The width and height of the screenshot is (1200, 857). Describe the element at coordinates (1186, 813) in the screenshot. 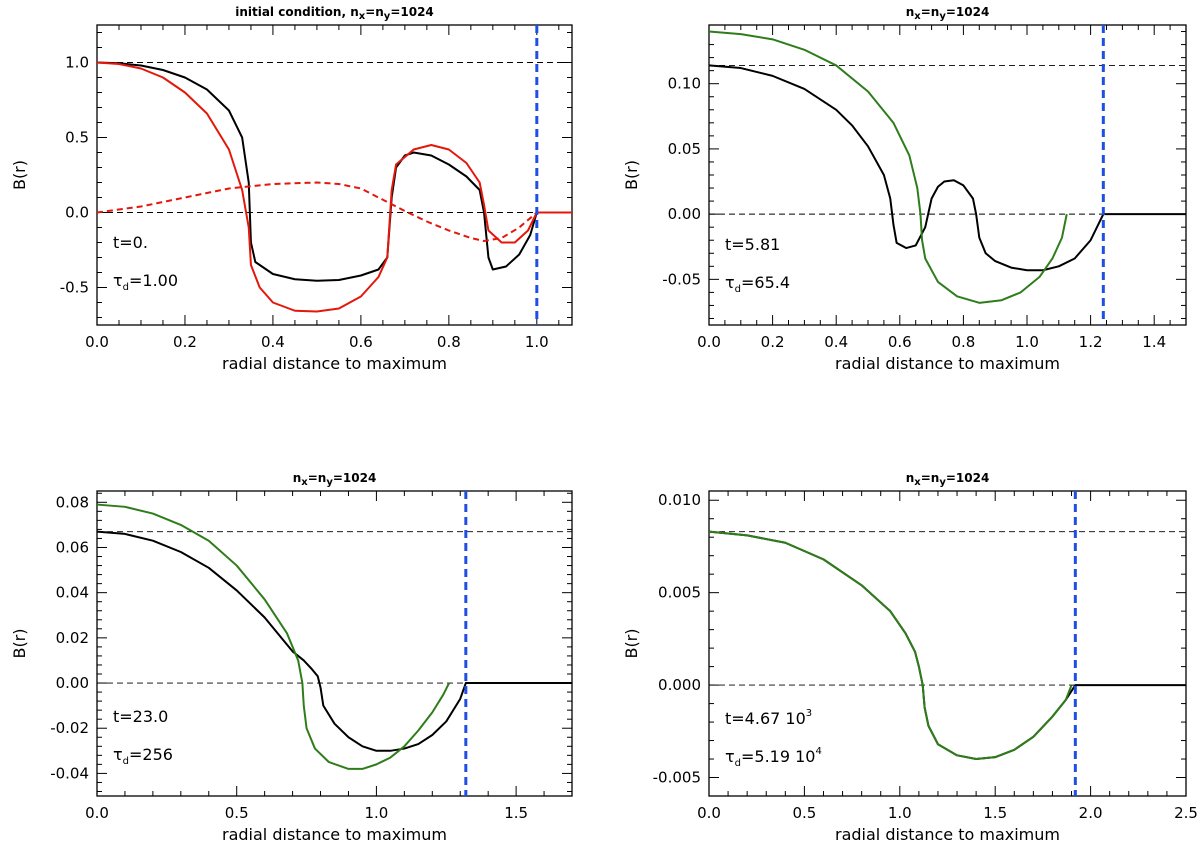

I see `x-tick-label: 2.5` at that location.